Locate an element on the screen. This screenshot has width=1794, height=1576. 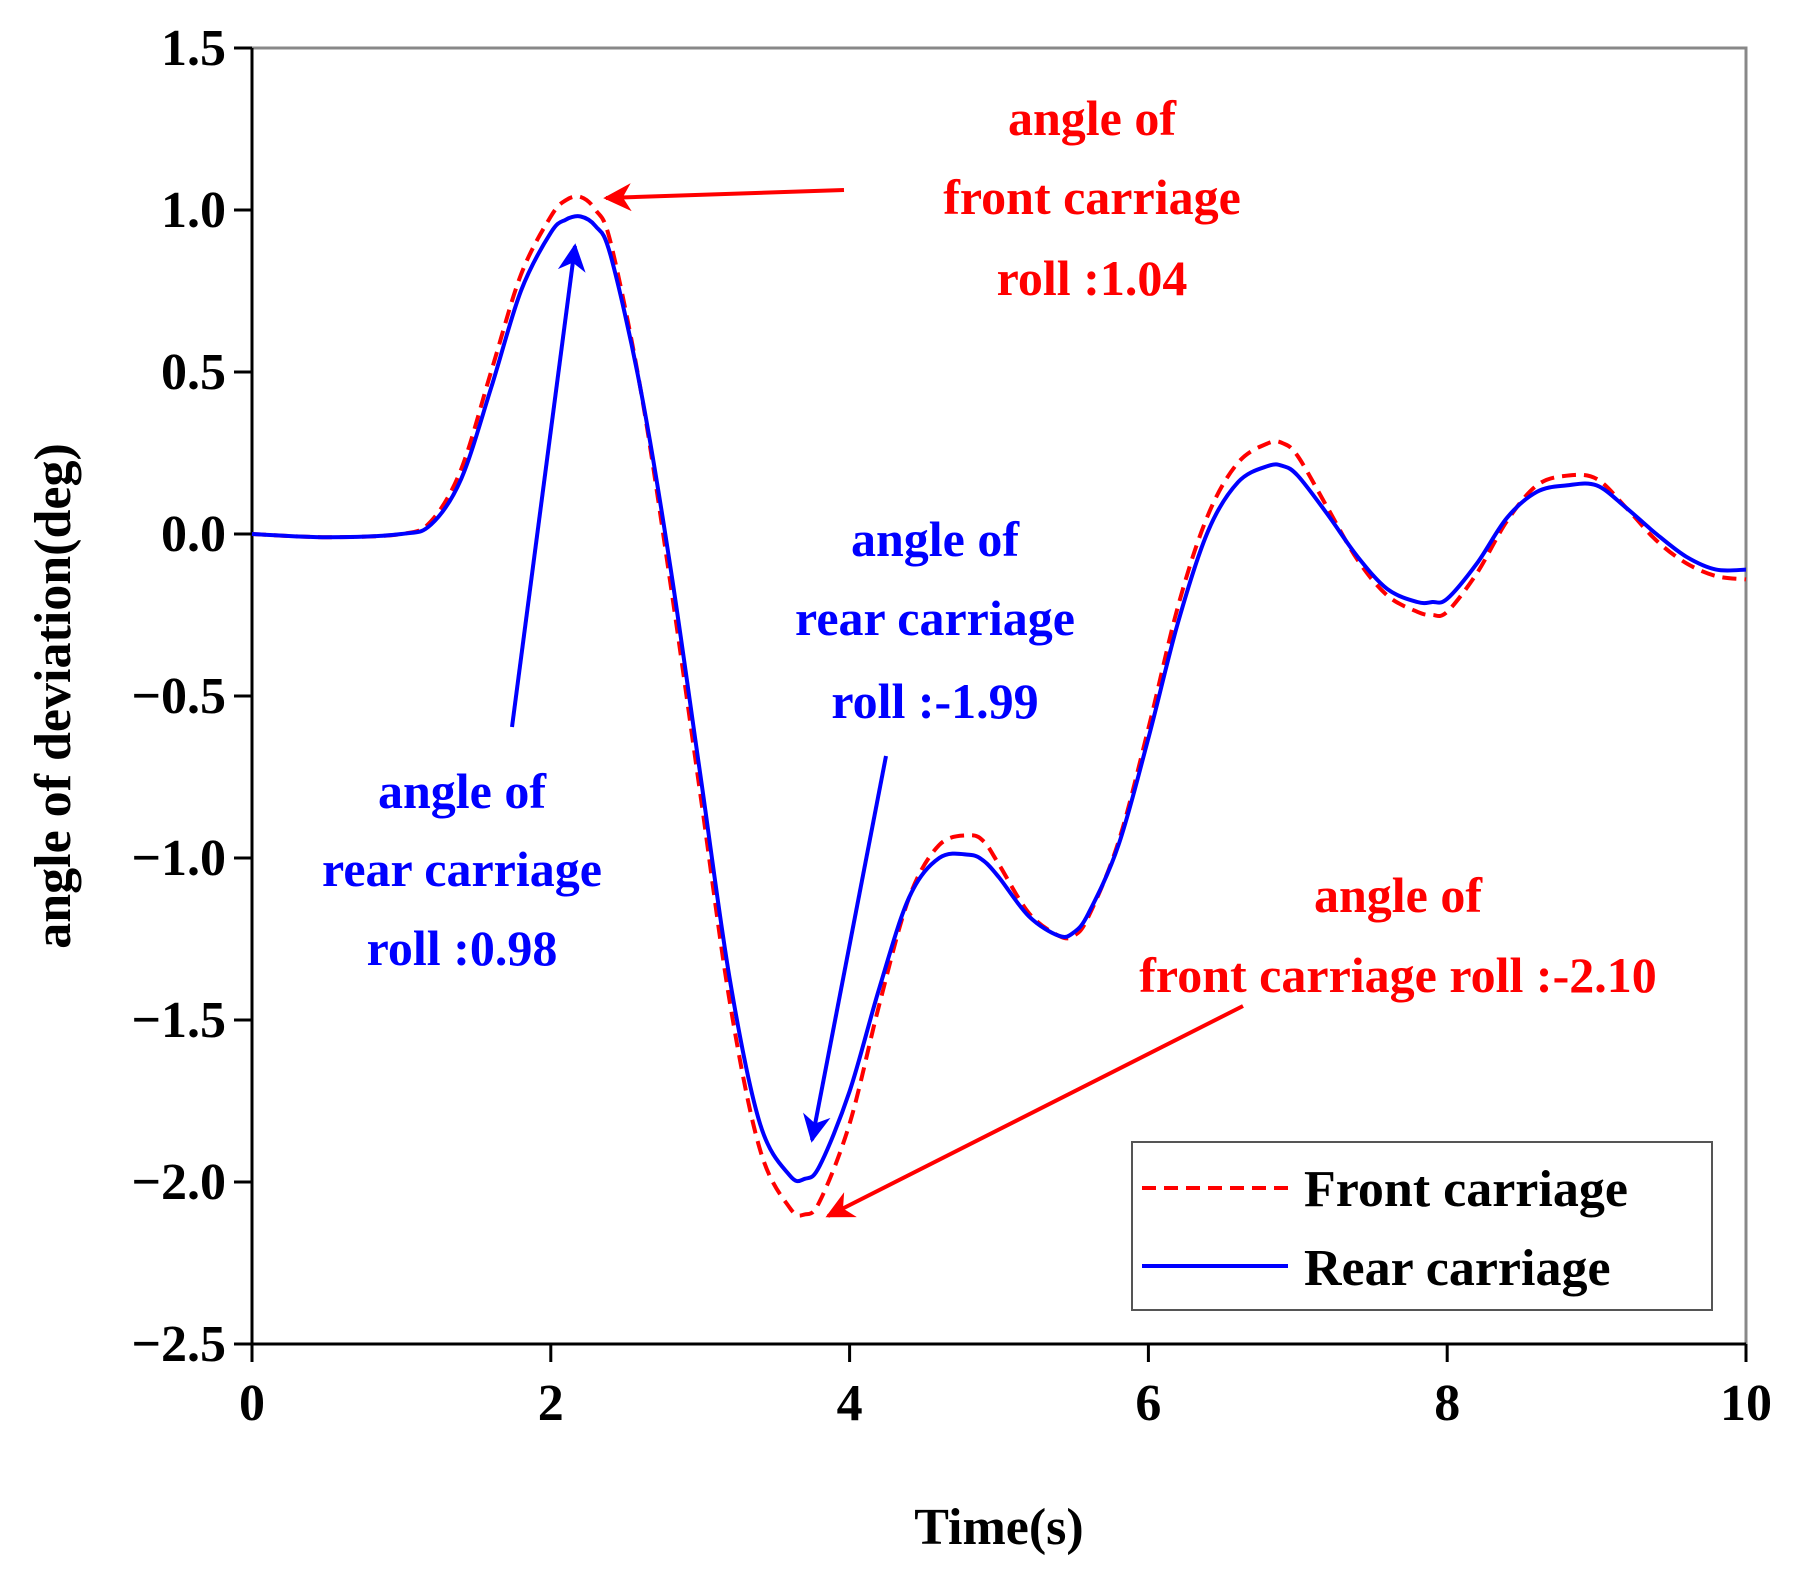
x-tick-label: 8 is located at coordinates (1447, 1403).